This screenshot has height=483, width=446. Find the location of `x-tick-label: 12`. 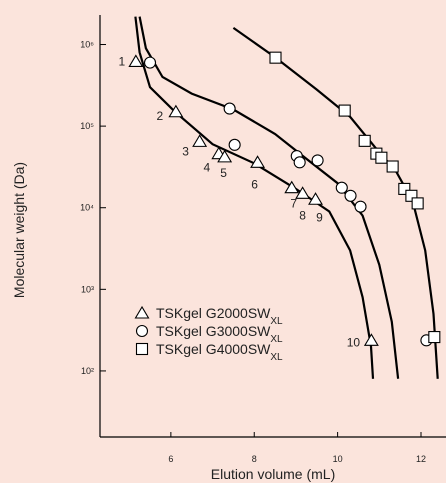

x-tick-label: 12 is located at coordinates (421, 459).